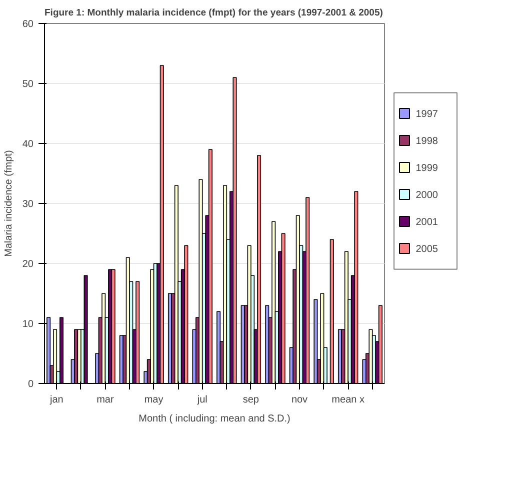  I want to click on x-tick-label: jul, so click(202, 400).